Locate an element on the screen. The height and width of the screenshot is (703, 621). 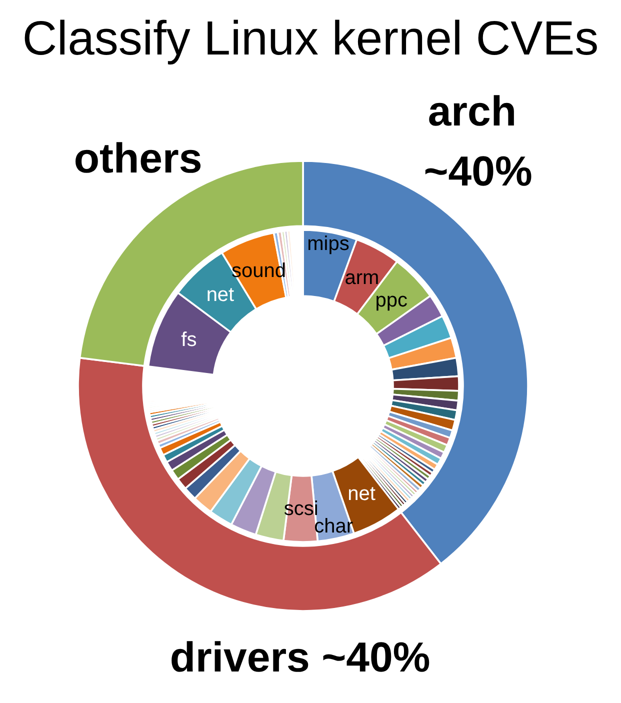
slice-label: ppc is located at coordinates (391, 300).